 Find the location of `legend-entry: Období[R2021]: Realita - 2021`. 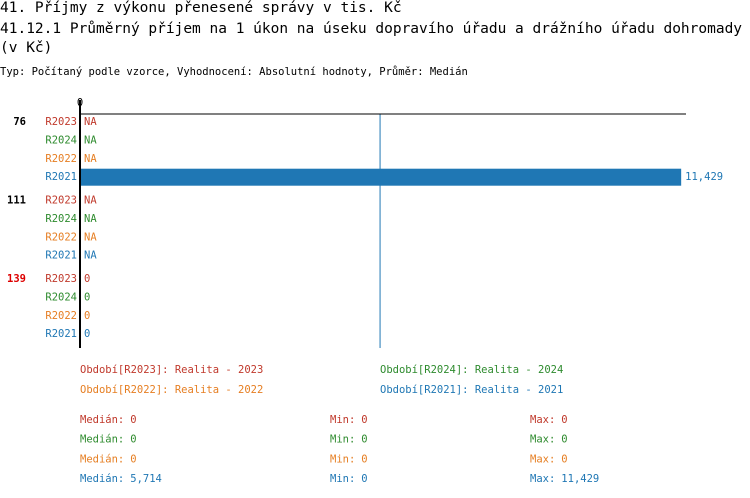

legend-entry: Období[R2021]: Realita - 2021 is located at coordinates (471, 390).